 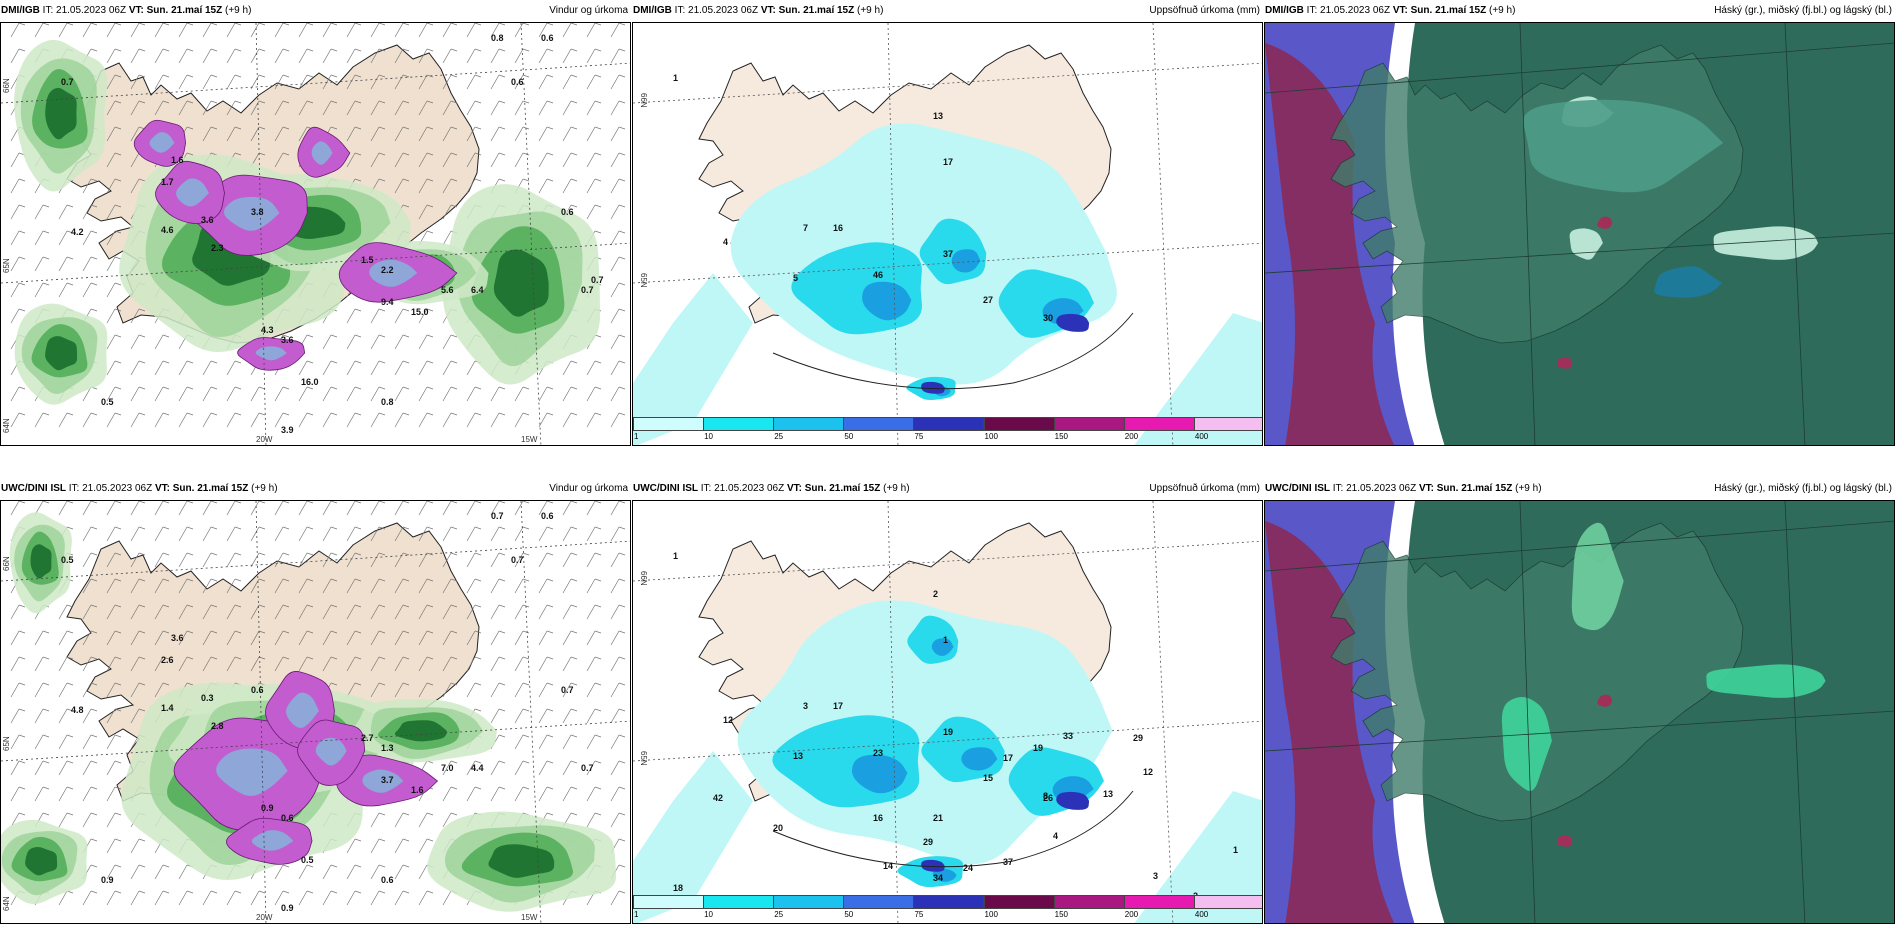 I want to click on contour-label: 1, so click(x=945, y=640).